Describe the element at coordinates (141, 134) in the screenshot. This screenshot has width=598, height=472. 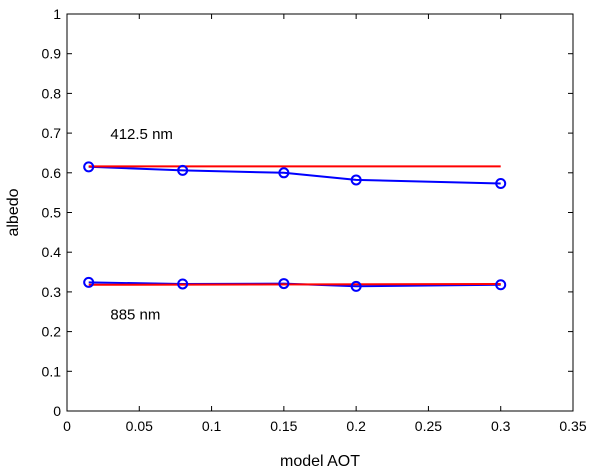
I see `series-annotation: 412.5 nm` at that location.